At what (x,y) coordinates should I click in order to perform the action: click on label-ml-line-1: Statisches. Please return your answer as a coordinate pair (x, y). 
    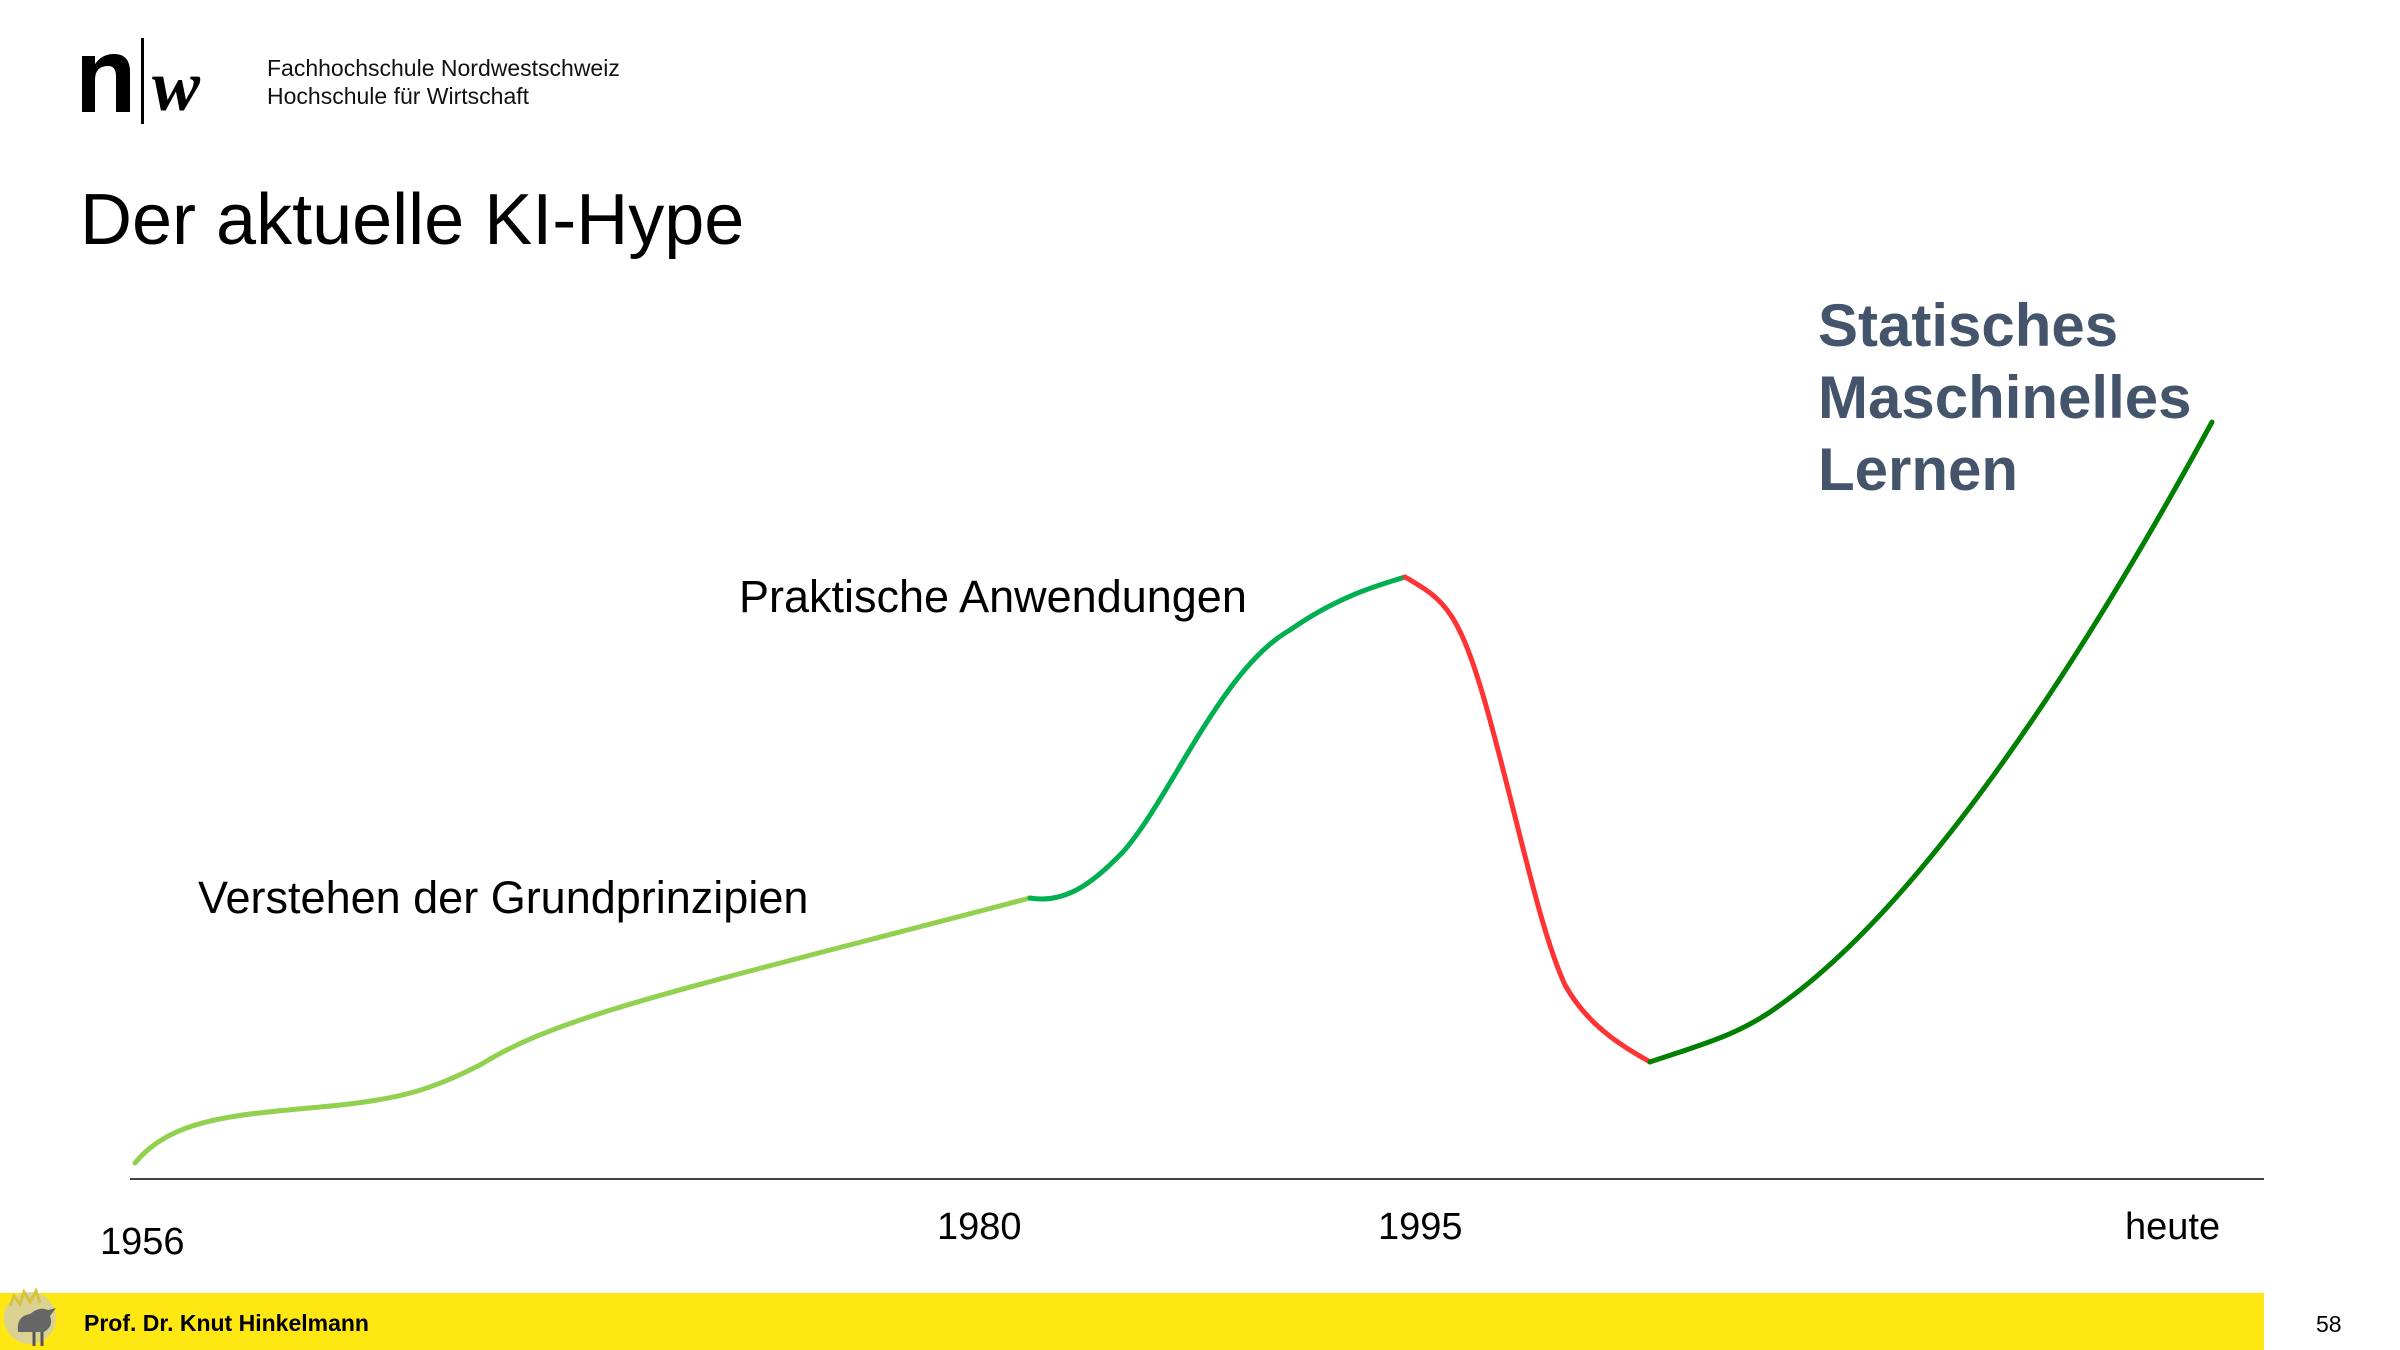
    Looking at the image, I should click on (1968, 325).